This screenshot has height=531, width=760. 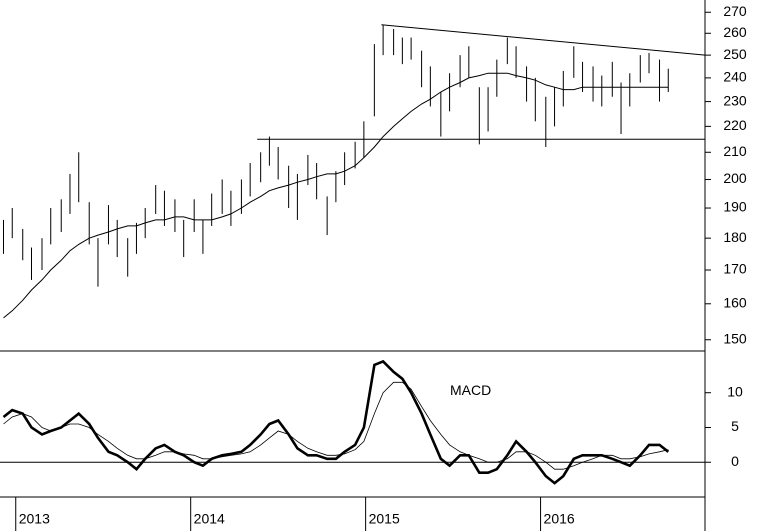 What do you see at coordinates (735, 178) in the screenshot?
I see `y-tick-label: 200` at bounding box center [735, 178].